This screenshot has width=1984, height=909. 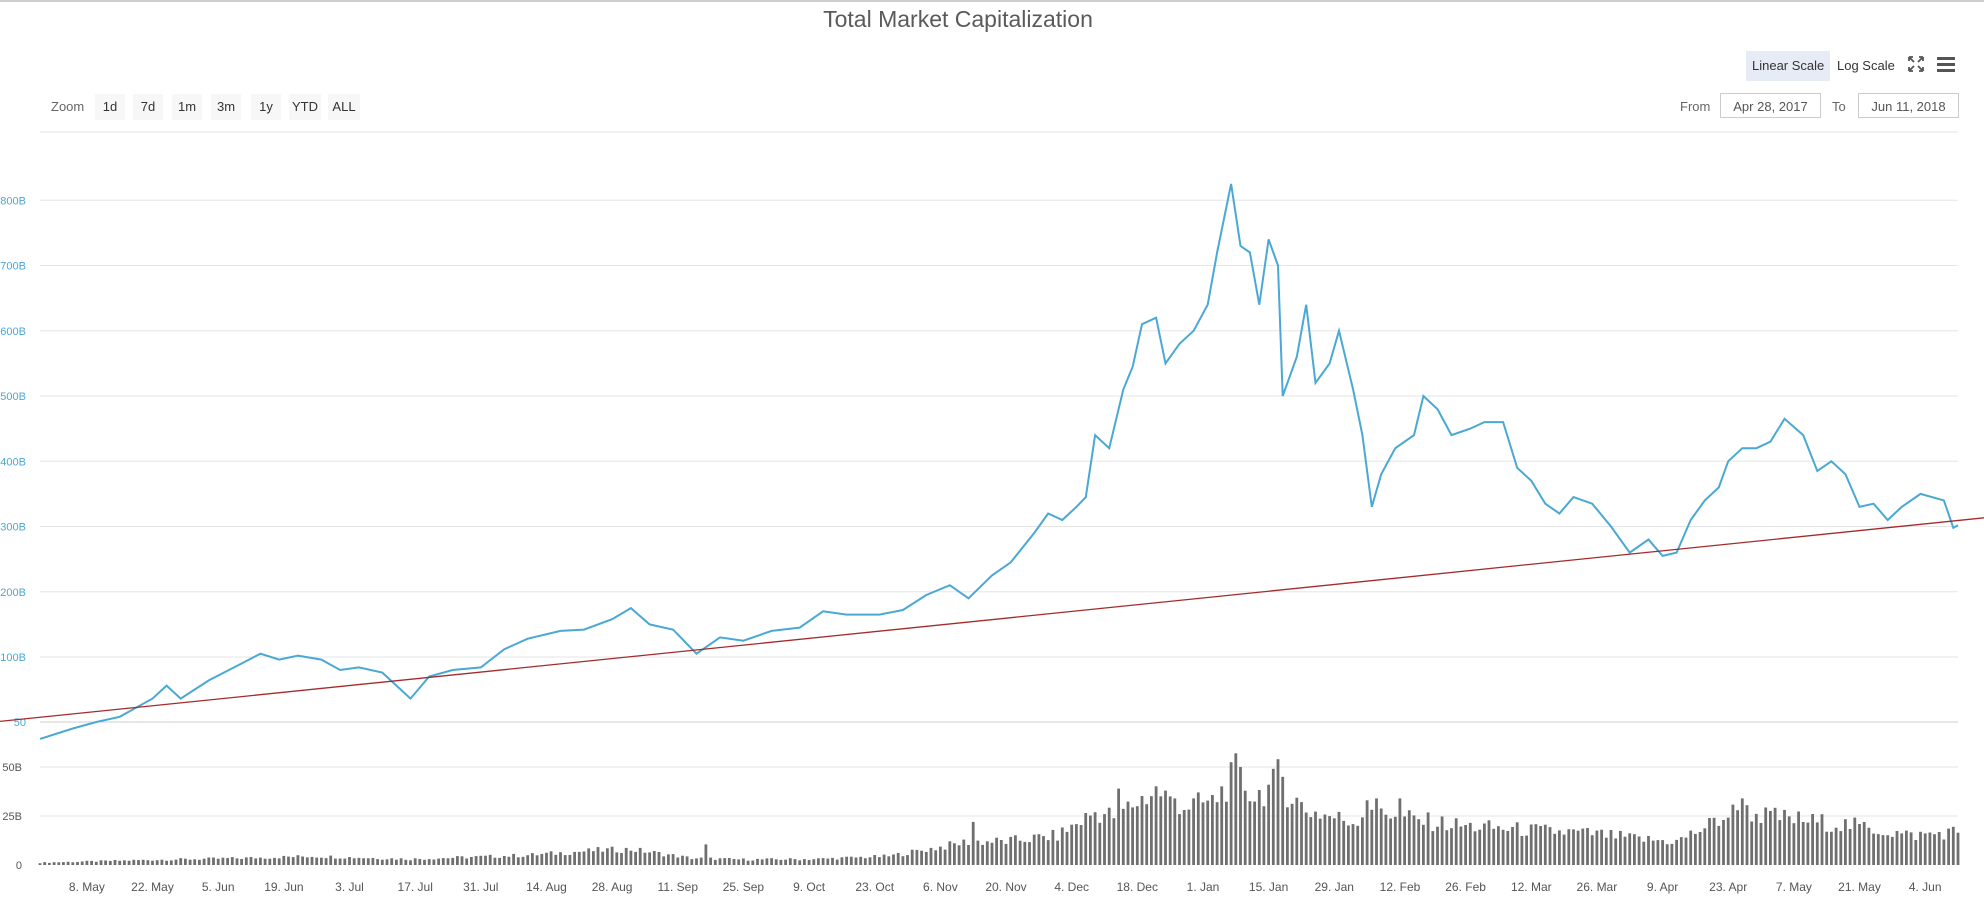 I want to click on from-date-input: Apr 28, 2017, so click(x=1770, y=105).